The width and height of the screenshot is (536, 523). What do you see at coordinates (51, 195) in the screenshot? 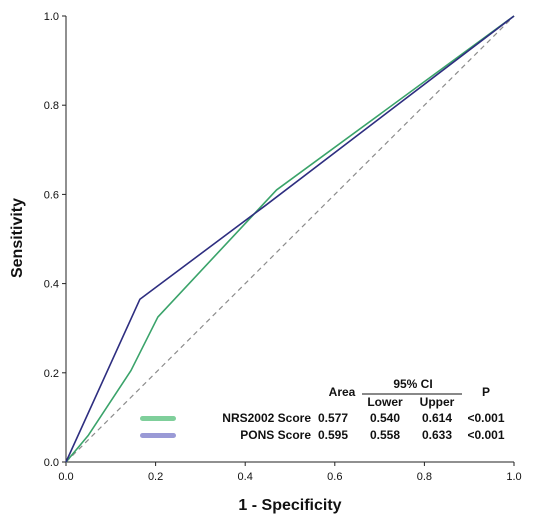
I see `y-tick-label: 0.6` at bounding box center [51, 195].